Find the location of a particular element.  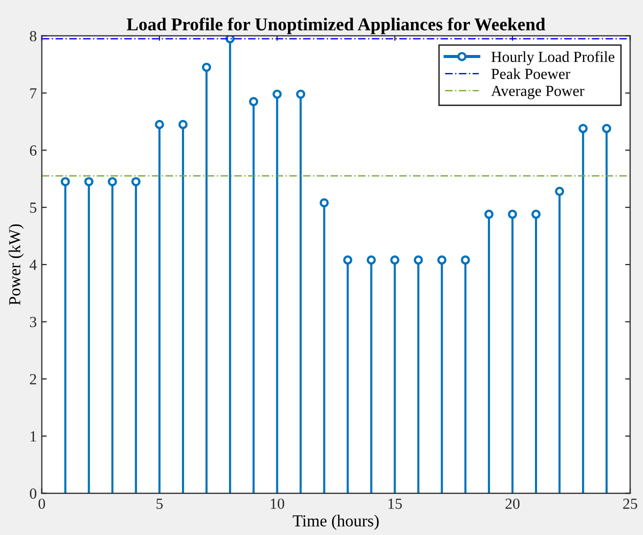

y-tick-label: 7 is located at coordinates (33, 93).